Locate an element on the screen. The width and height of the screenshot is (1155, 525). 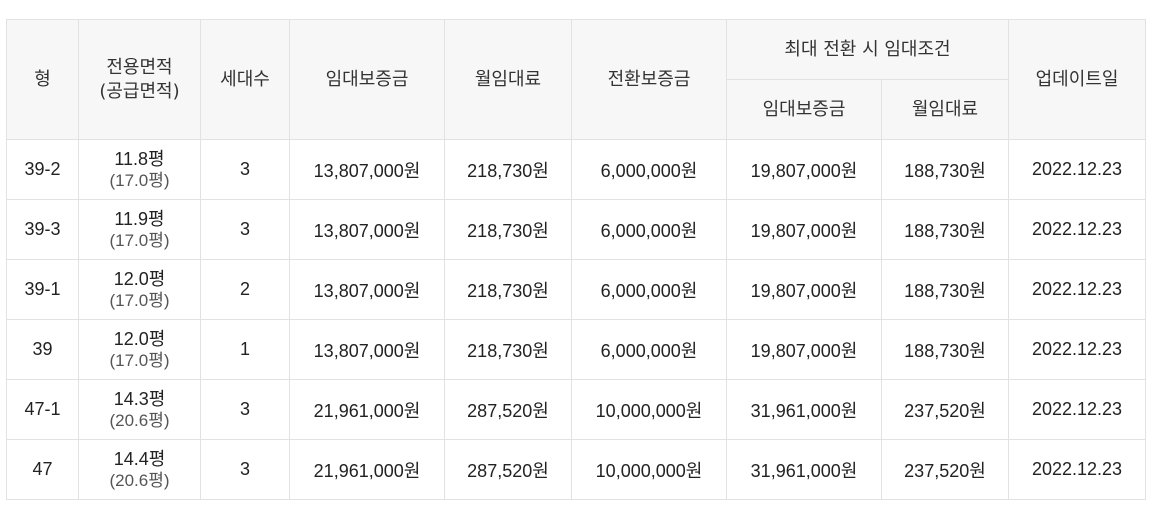
cell-type: 39-3 is located at coordinates (42, 229).